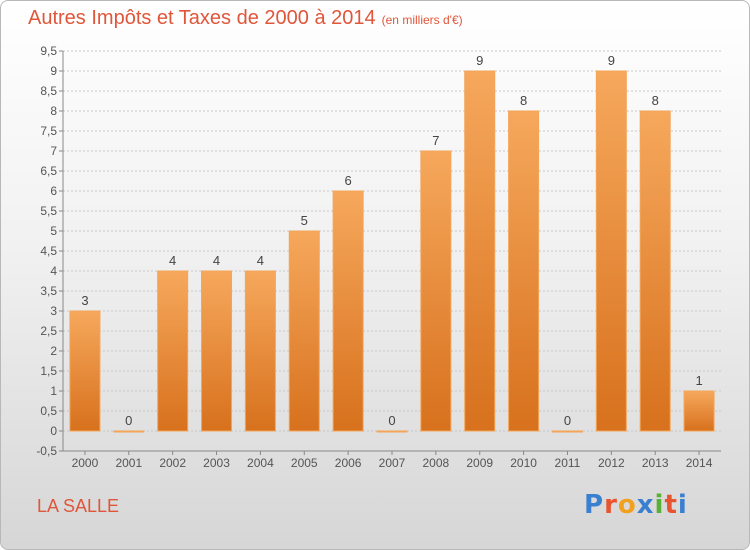 The width and height of the screenshot is (750, 550). Describe the element at coordinates (304, 220) in the screenshot. I see `data-label-2005: 5` at that location.